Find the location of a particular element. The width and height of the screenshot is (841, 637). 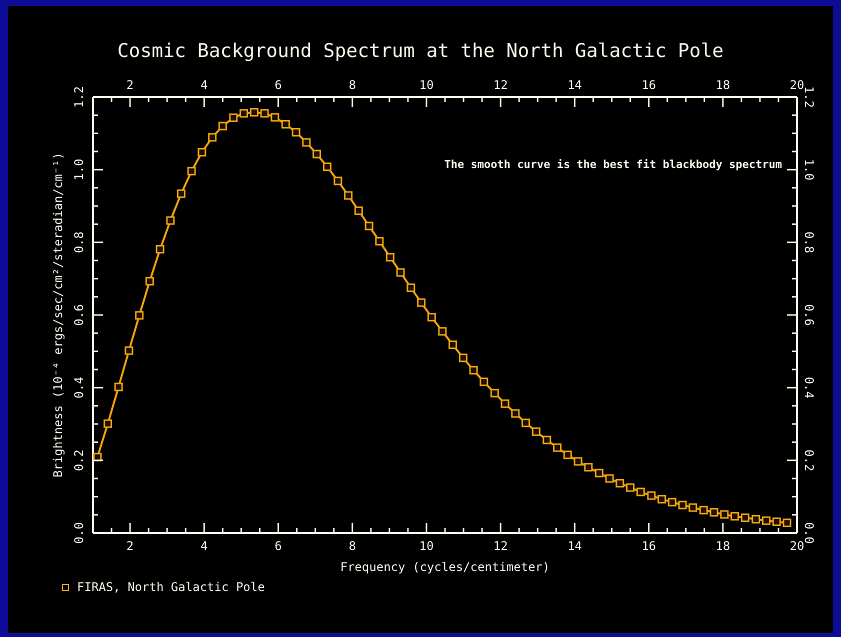

x2-tick-label: 8 is located at coordinates (352, 546).